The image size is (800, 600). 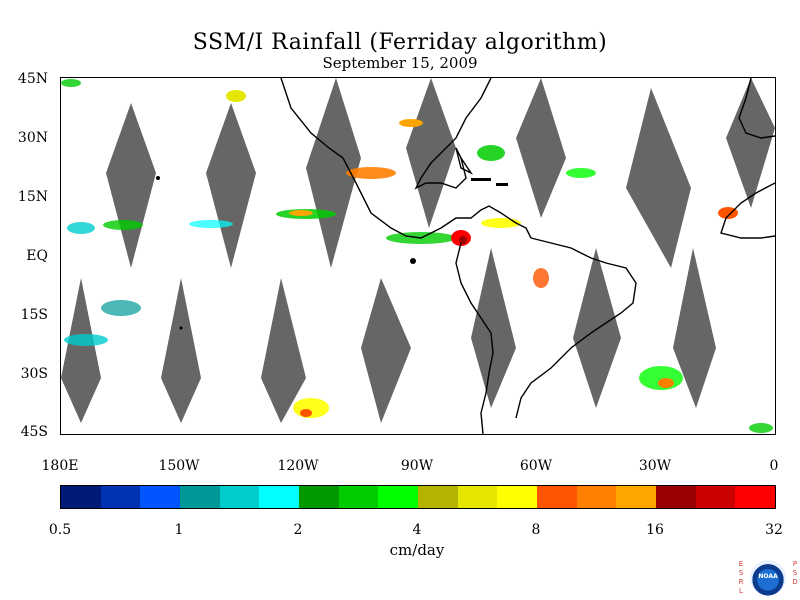 I want to click on colorbar-tick-2: 2, so click(x=298, y=530).